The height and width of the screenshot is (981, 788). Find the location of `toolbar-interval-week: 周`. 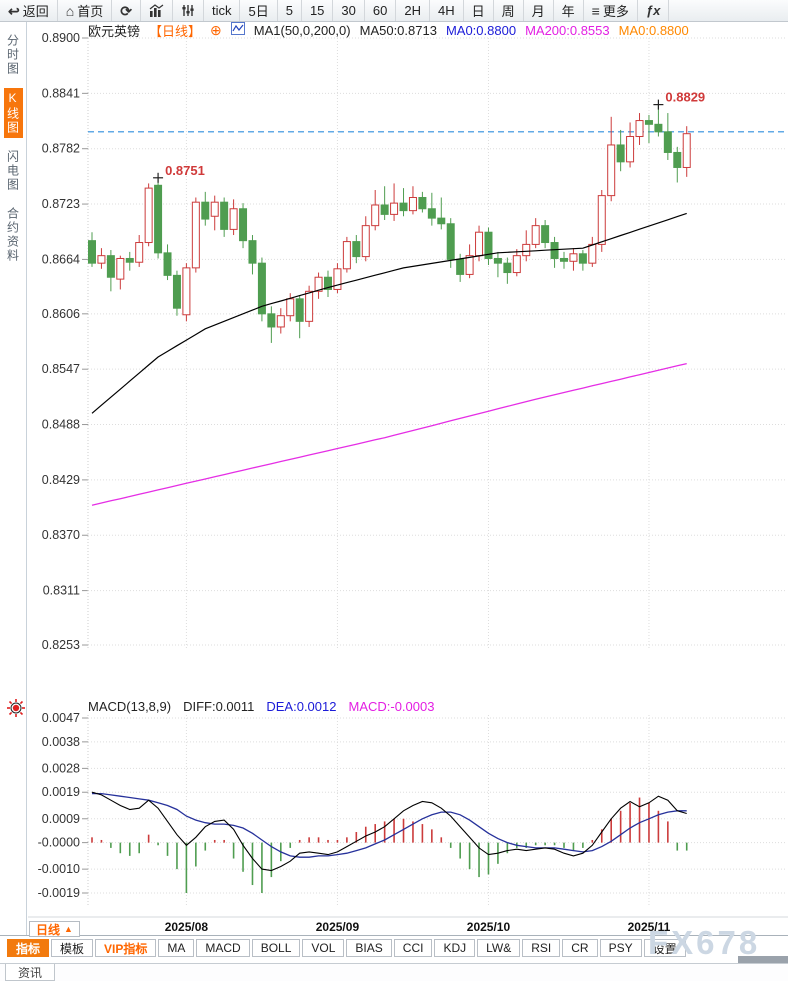

toolbar-interval-week: 周 is located at coordinates (509, 10).